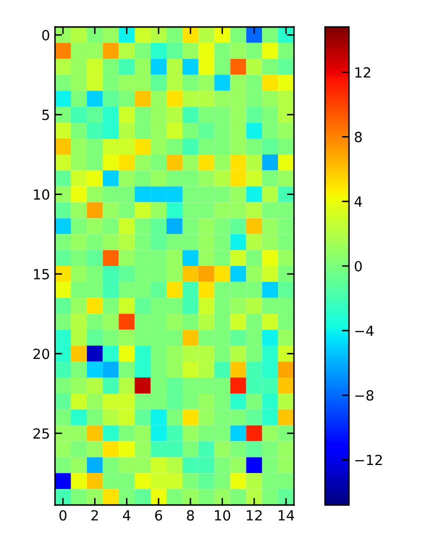 Image resolution: width=436 pixels, height=560 pixels. Describe the element at coordinates (368, 460) in the screenshot. I see `color-bar-label: −12` at that location.